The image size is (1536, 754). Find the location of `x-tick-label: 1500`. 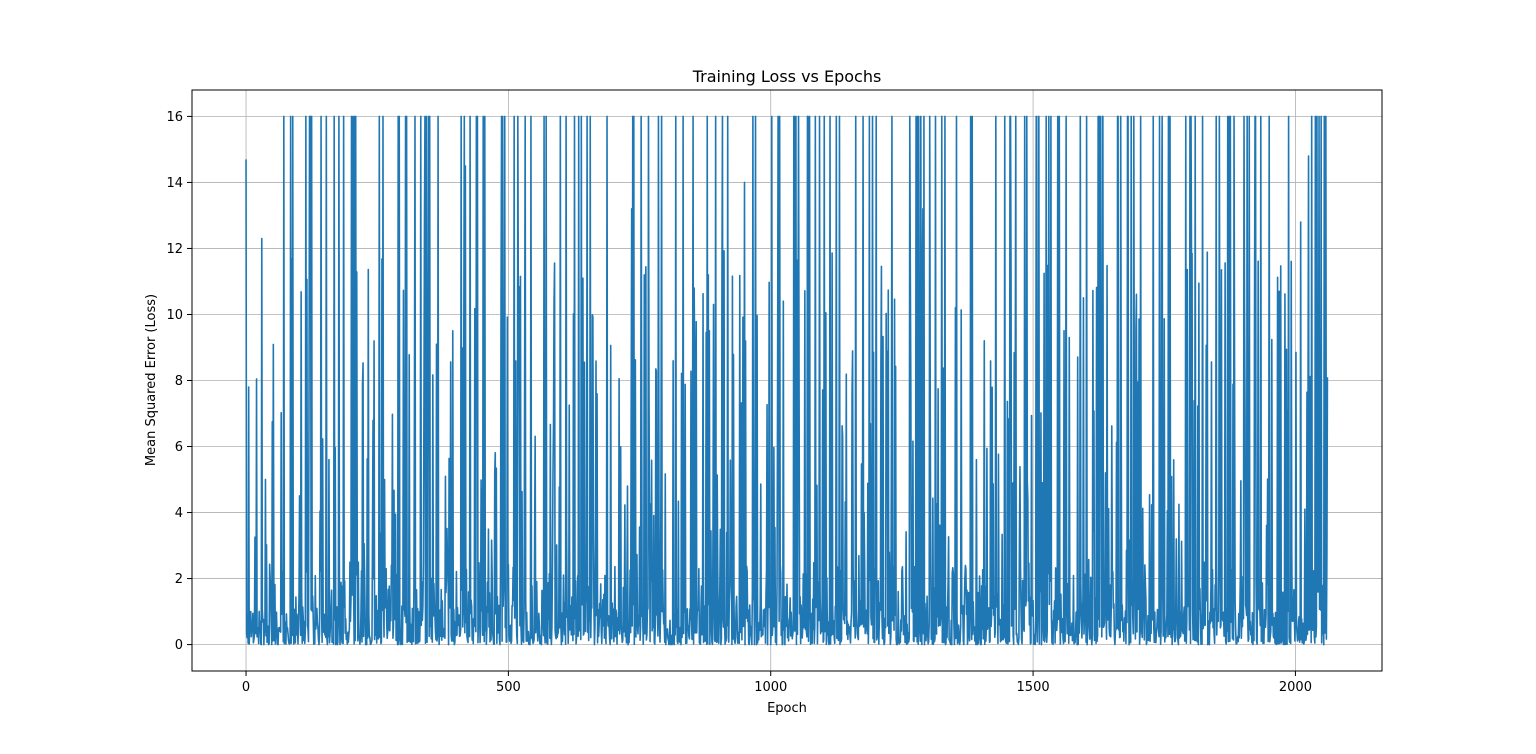

x-tick-label: 1500 is located at coordinates (1033, 687).